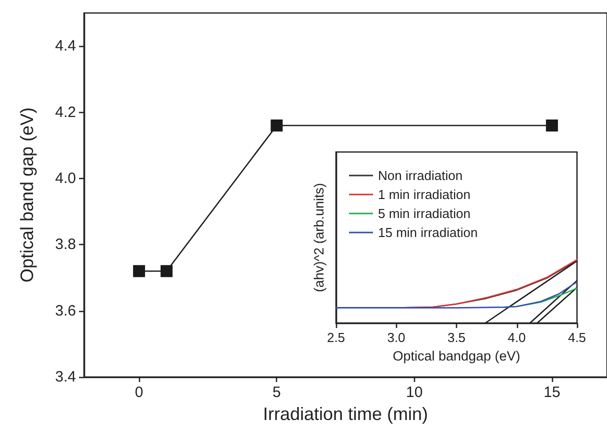 This screenshot has width=607, height=436. Describe the element at coordinates (65, 178) in the screenshot. I see `y-tick-label: 4.0` at that location.